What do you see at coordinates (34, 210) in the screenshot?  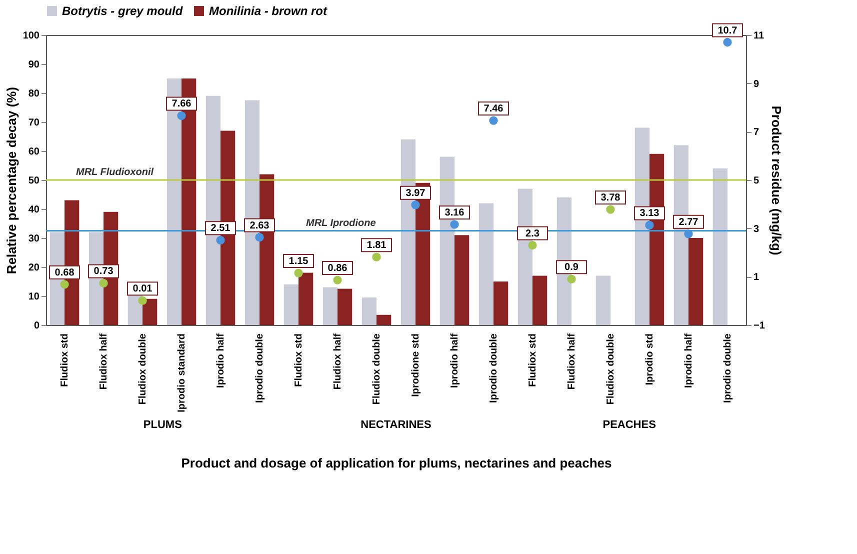 I see `y-tick-label: 40` at bounding box center [34, 210].